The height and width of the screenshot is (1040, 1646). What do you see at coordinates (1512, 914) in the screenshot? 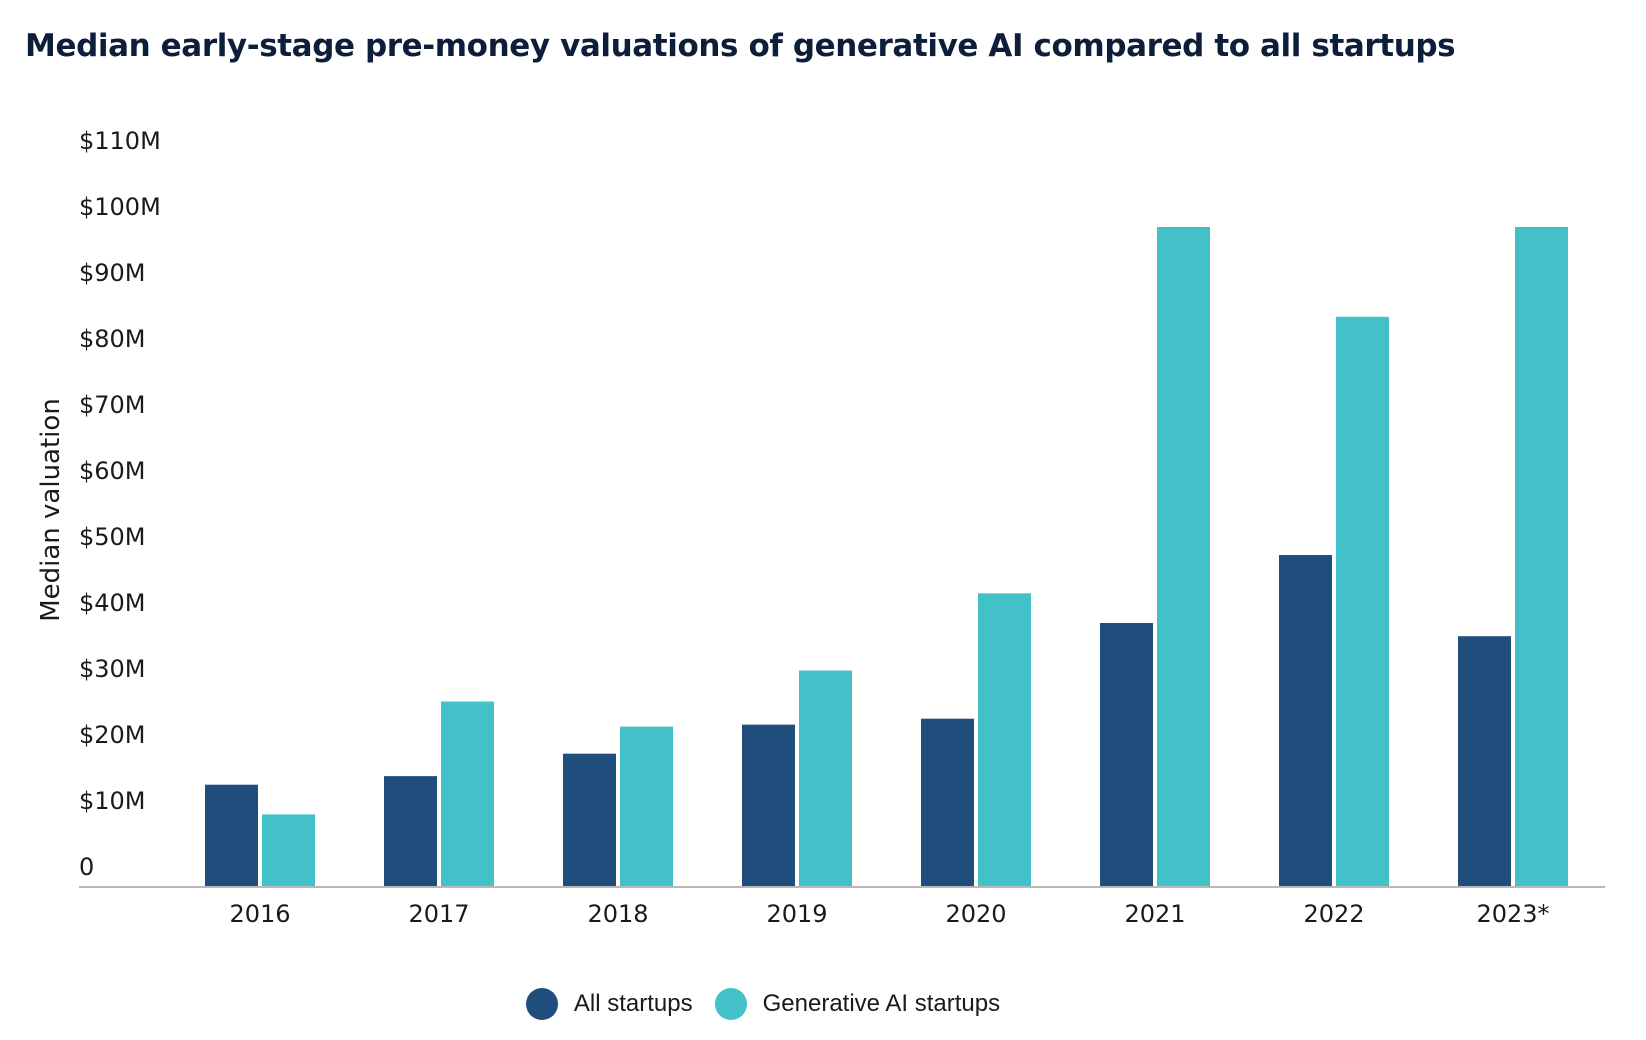
I see `x-tick-label: 2023*` at bounding box center [1512, 914].